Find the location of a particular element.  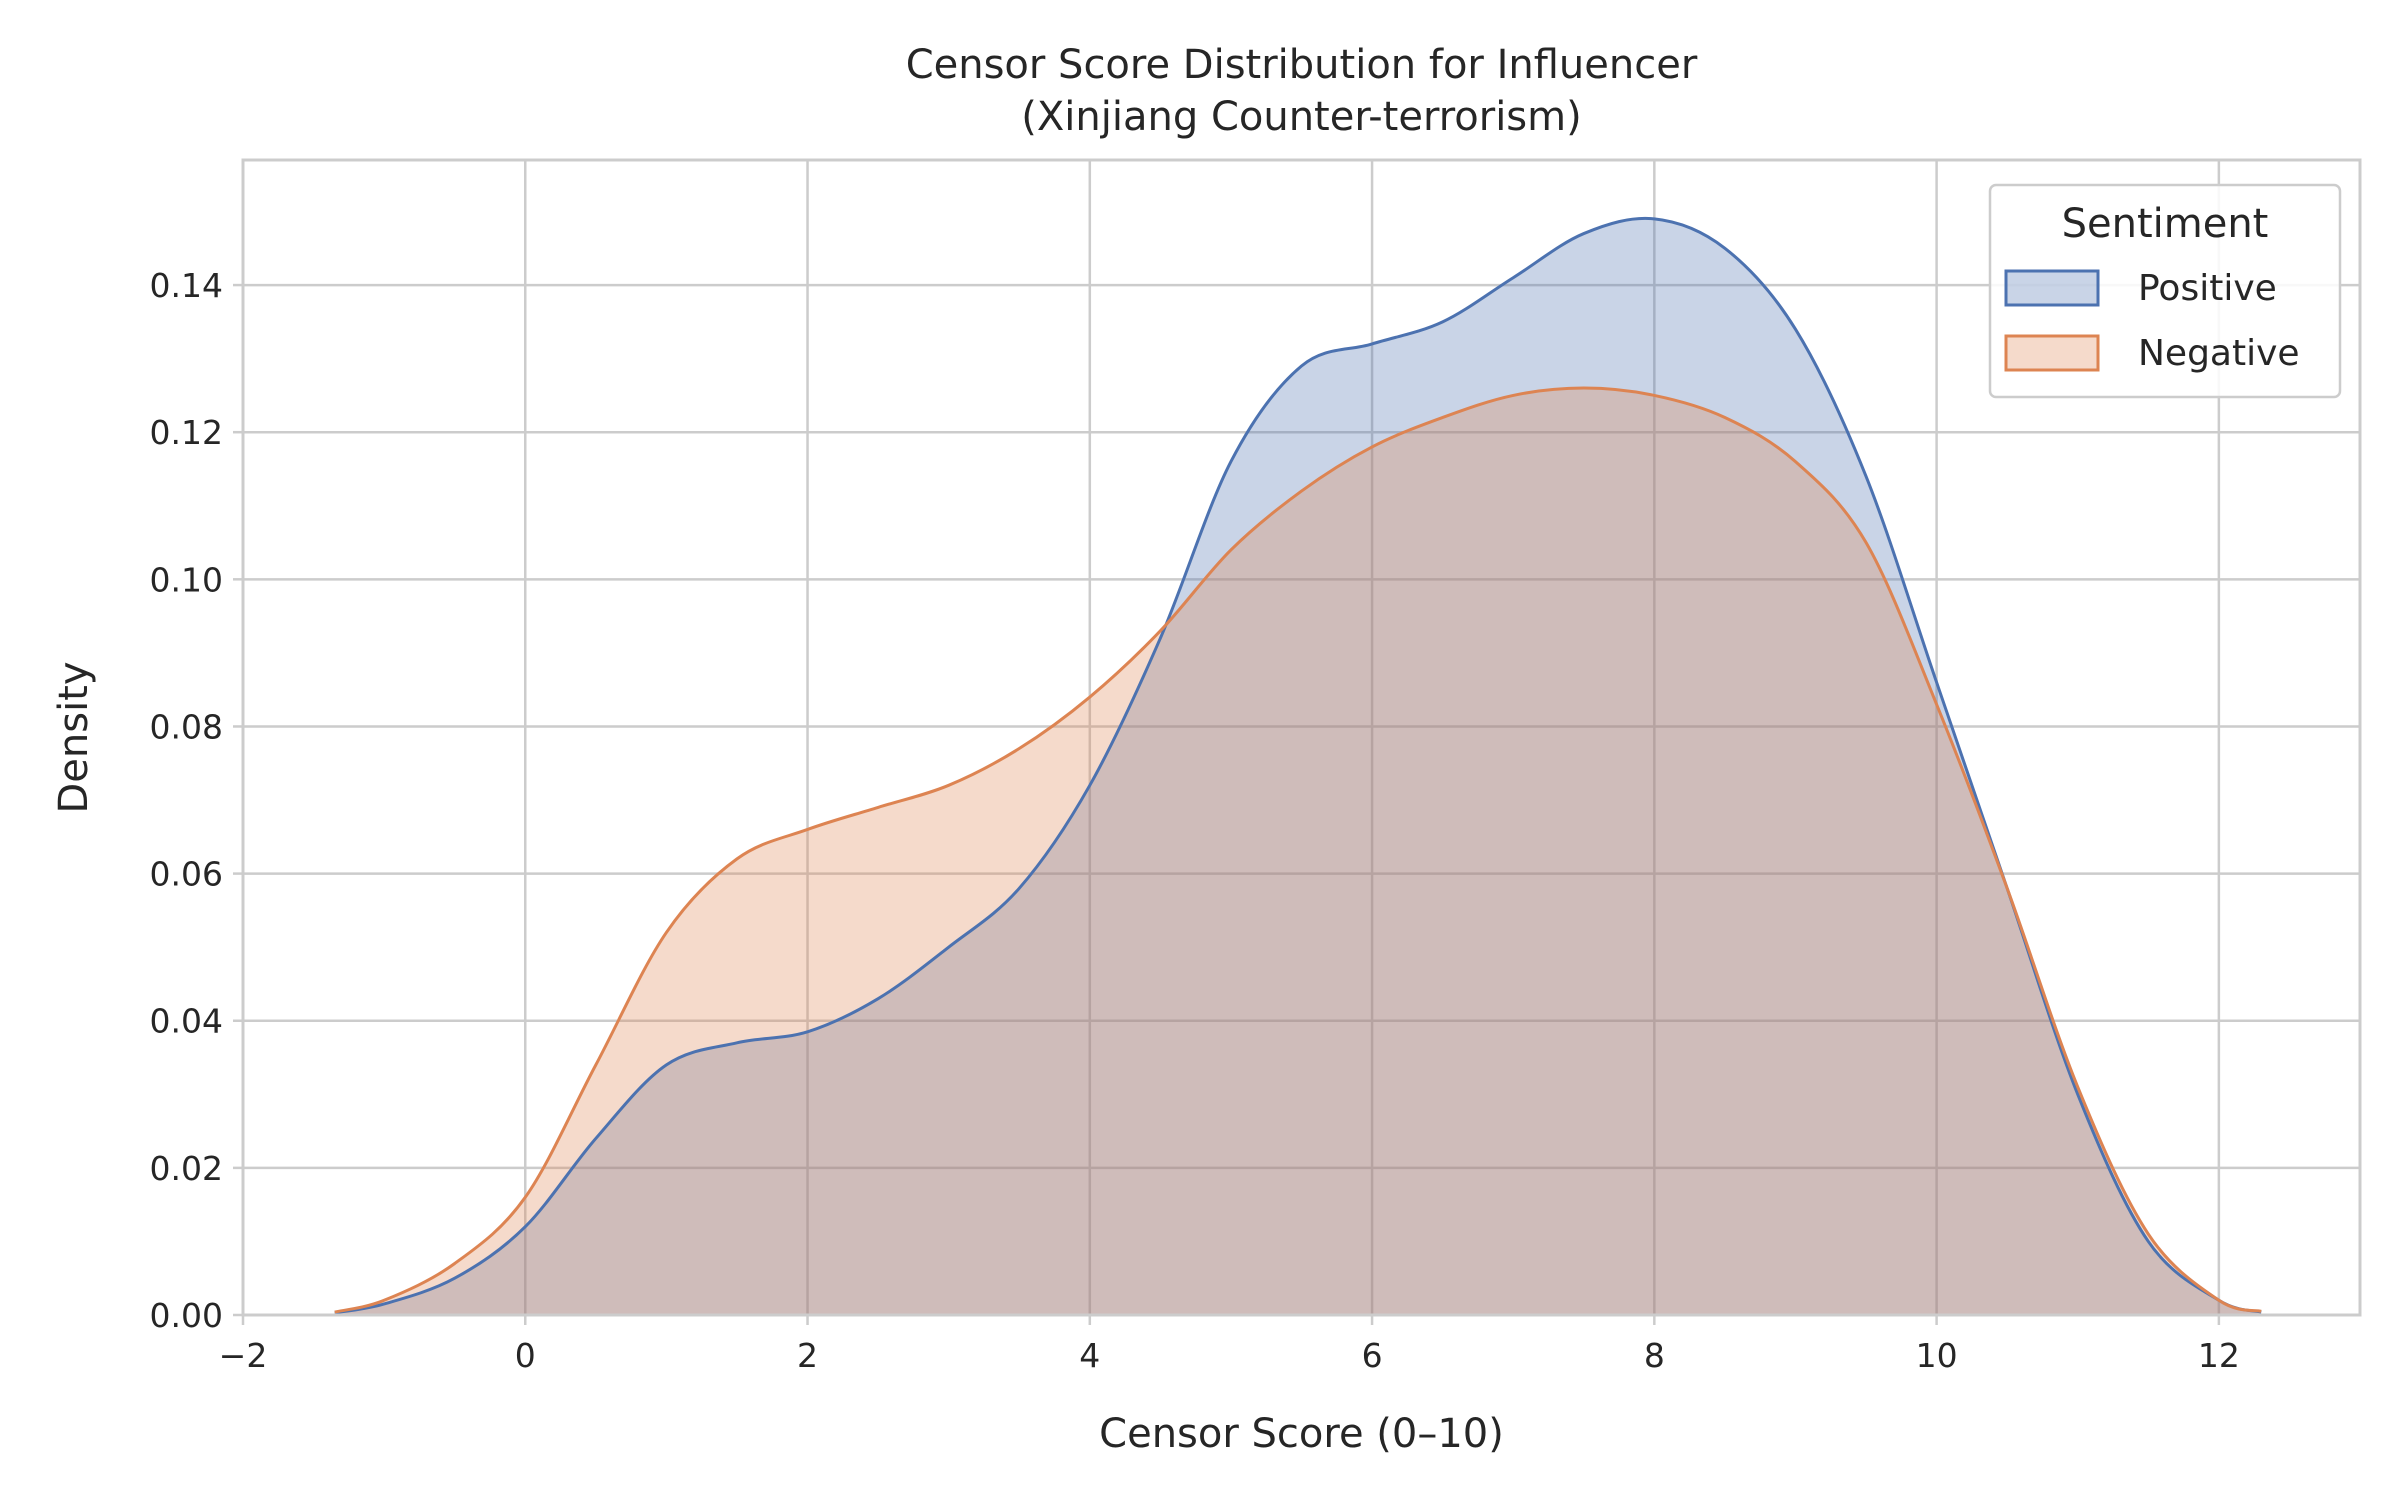

y-tick-label: 0.10 is located at coordinates (186, 579).